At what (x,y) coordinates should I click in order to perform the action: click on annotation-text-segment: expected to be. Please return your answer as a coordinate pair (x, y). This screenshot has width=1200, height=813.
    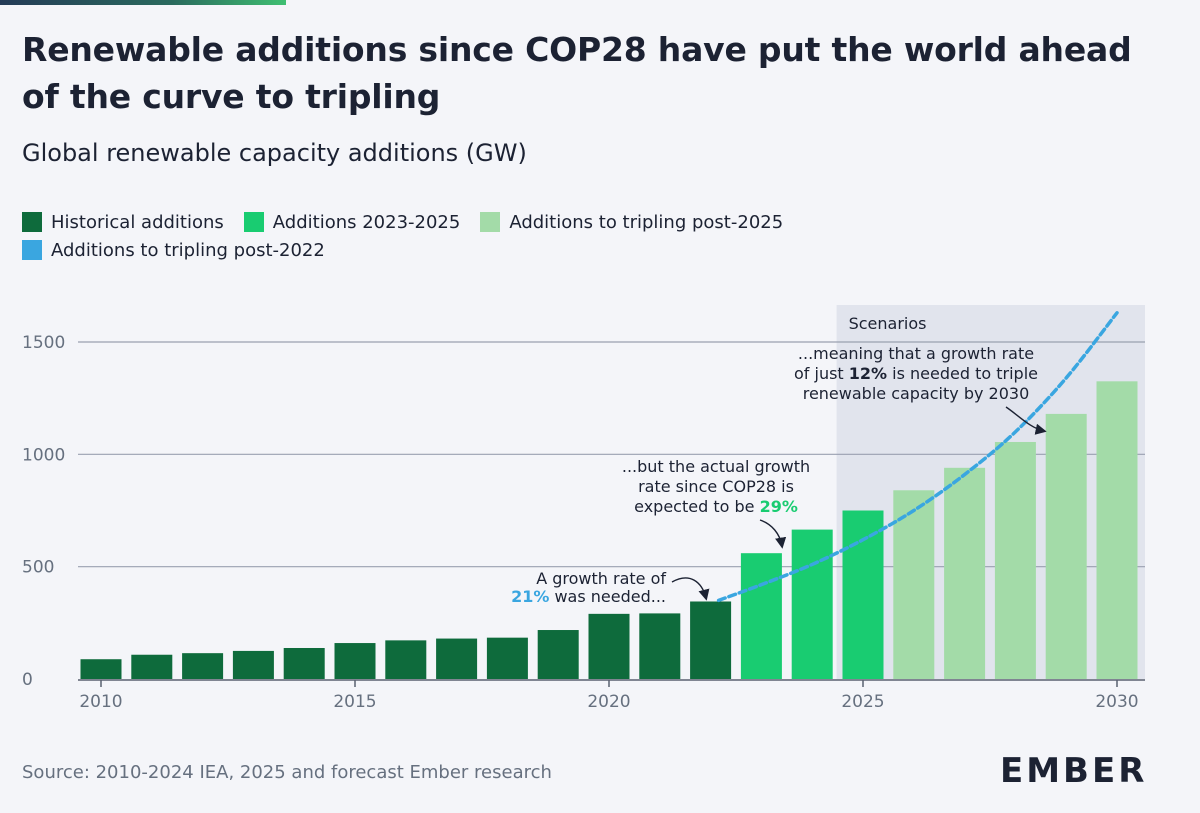
    Looking at the image, I should click on (696, 506).